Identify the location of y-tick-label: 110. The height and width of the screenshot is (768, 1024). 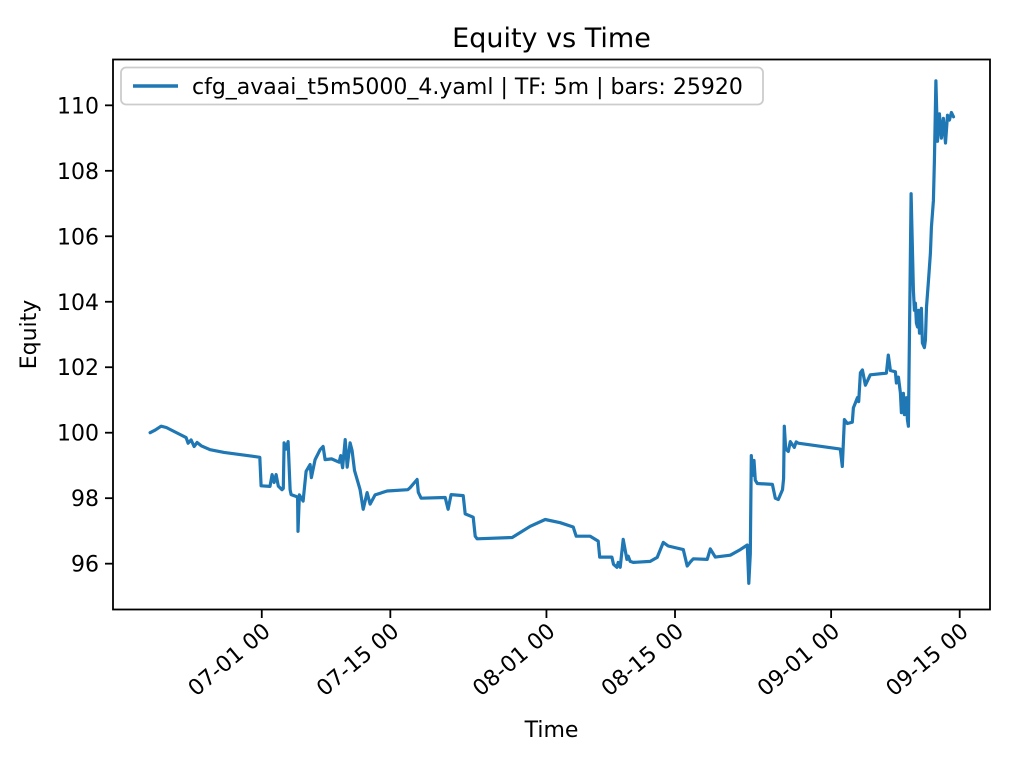
(78, 106).